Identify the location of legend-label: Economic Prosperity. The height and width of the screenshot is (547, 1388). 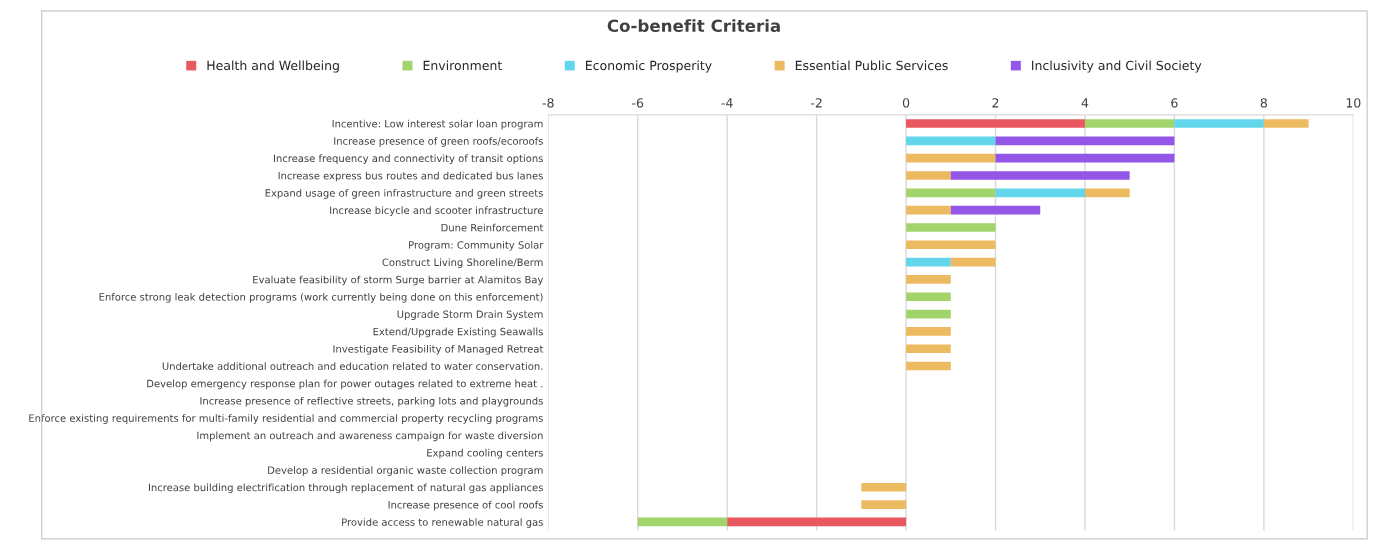
(649, 66).